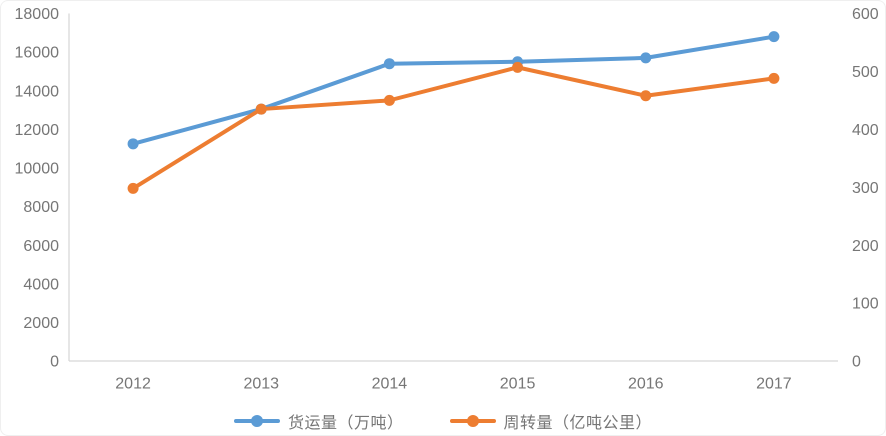 The width and height of the screenshot is (886, 436). Describe the element at coordinates (133, 384) in the screenshot. I see `x-axis-tick-label: 2012` at that location.